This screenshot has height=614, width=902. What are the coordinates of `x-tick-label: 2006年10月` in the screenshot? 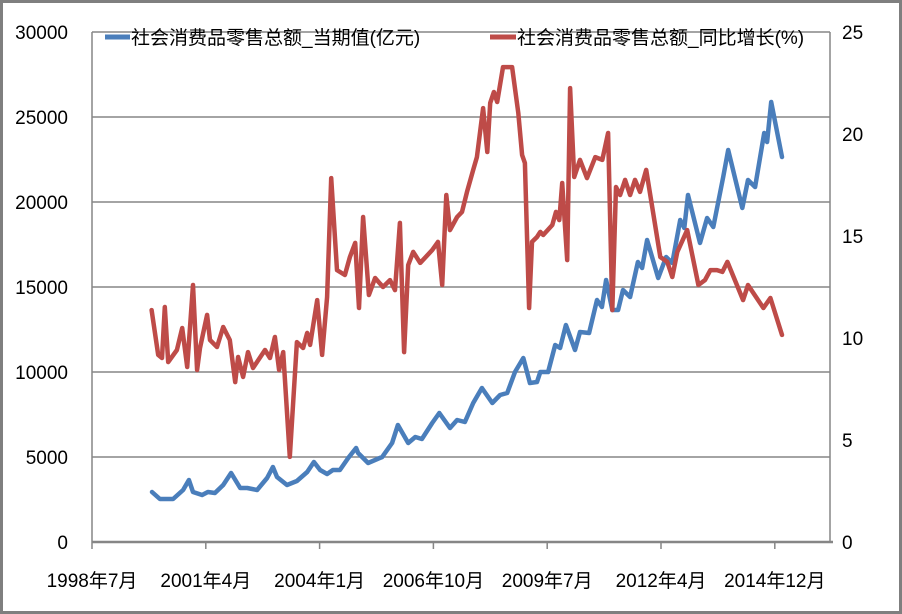 It's located at (433, 581).